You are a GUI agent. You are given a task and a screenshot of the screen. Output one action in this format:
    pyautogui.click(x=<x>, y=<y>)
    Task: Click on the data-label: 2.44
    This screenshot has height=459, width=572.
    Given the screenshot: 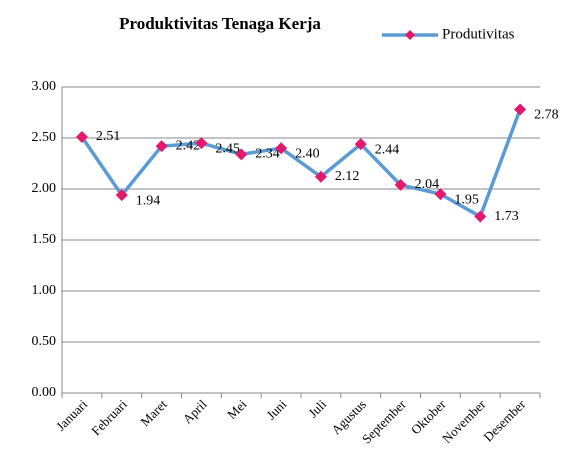 What is the action you would take?
    pyautogui.click(x=387, y=149)
    